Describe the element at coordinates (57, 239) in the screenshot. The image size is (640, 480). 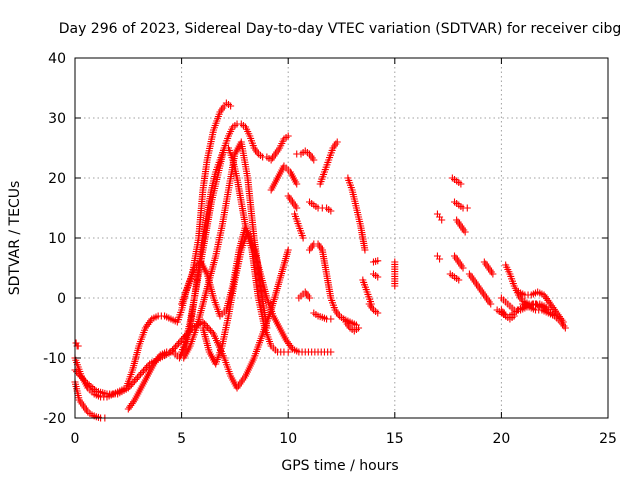
I see `y-tick-label: 10` at that location.